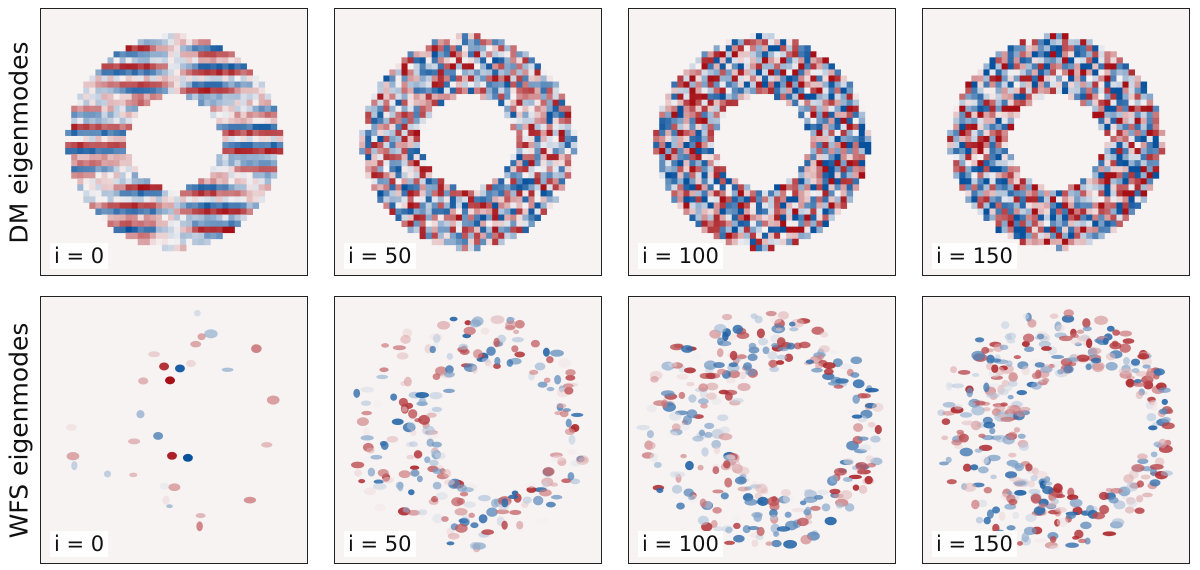  I want to click on wfs-mode-panel-0: i = 0, so click(174, 430).